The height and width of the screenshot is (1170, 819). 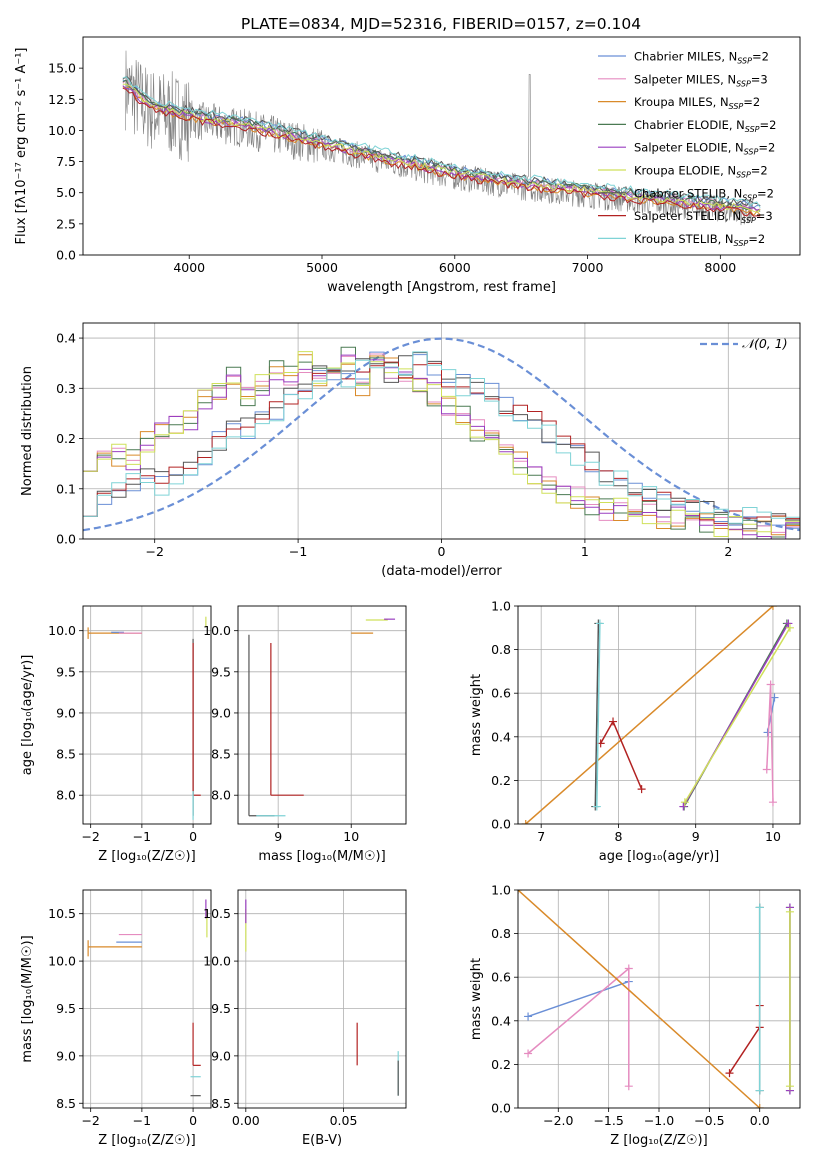 I want to click on legend-entry-3: Chabrier ELODIE, NSSP=2, so click(x=705, y=126).